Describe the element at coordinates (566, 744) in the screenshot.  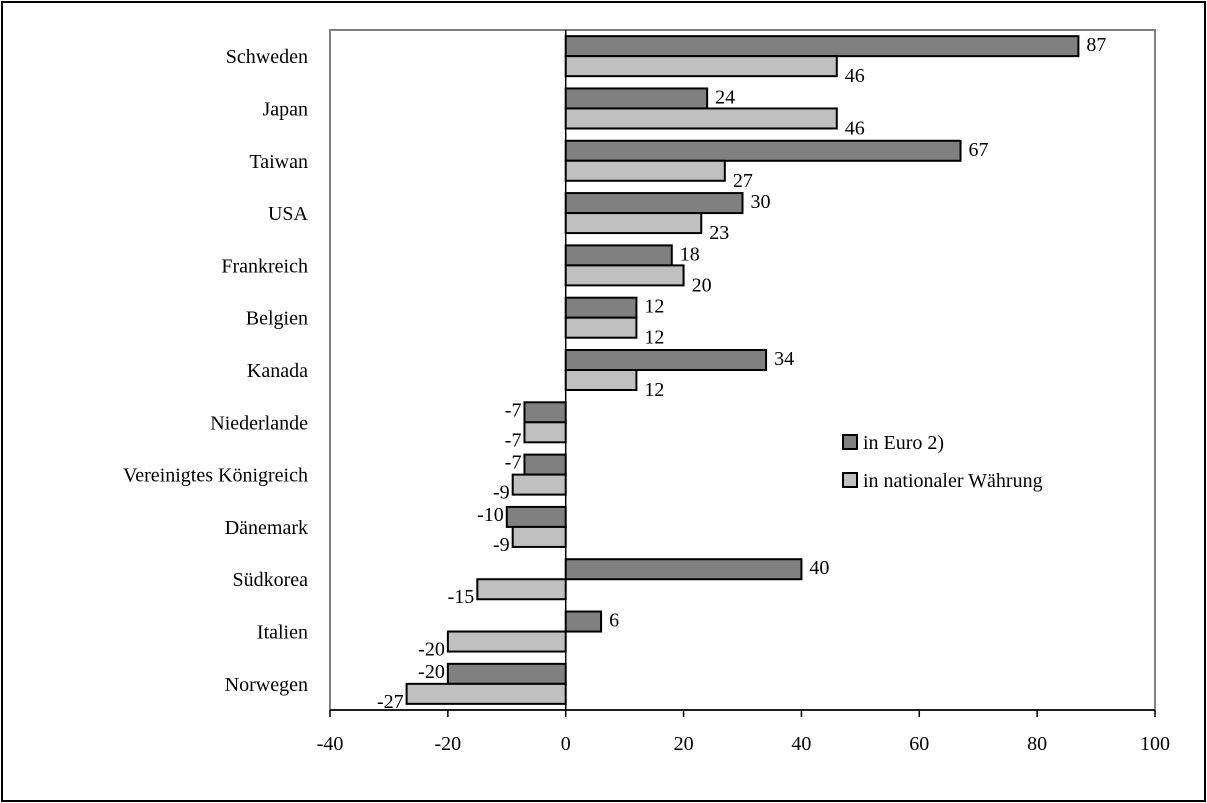
I see `x-tick-label: 0` at that location.